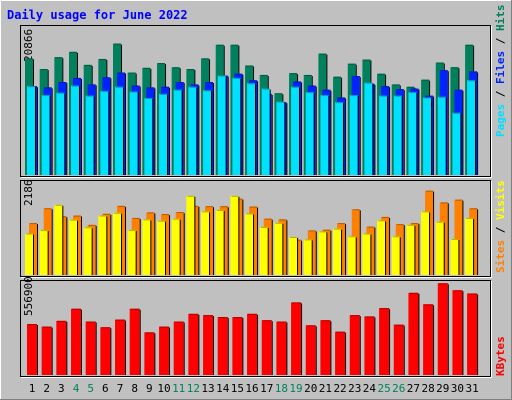  I want to click on day-label-2: 2, so click(46, 388).